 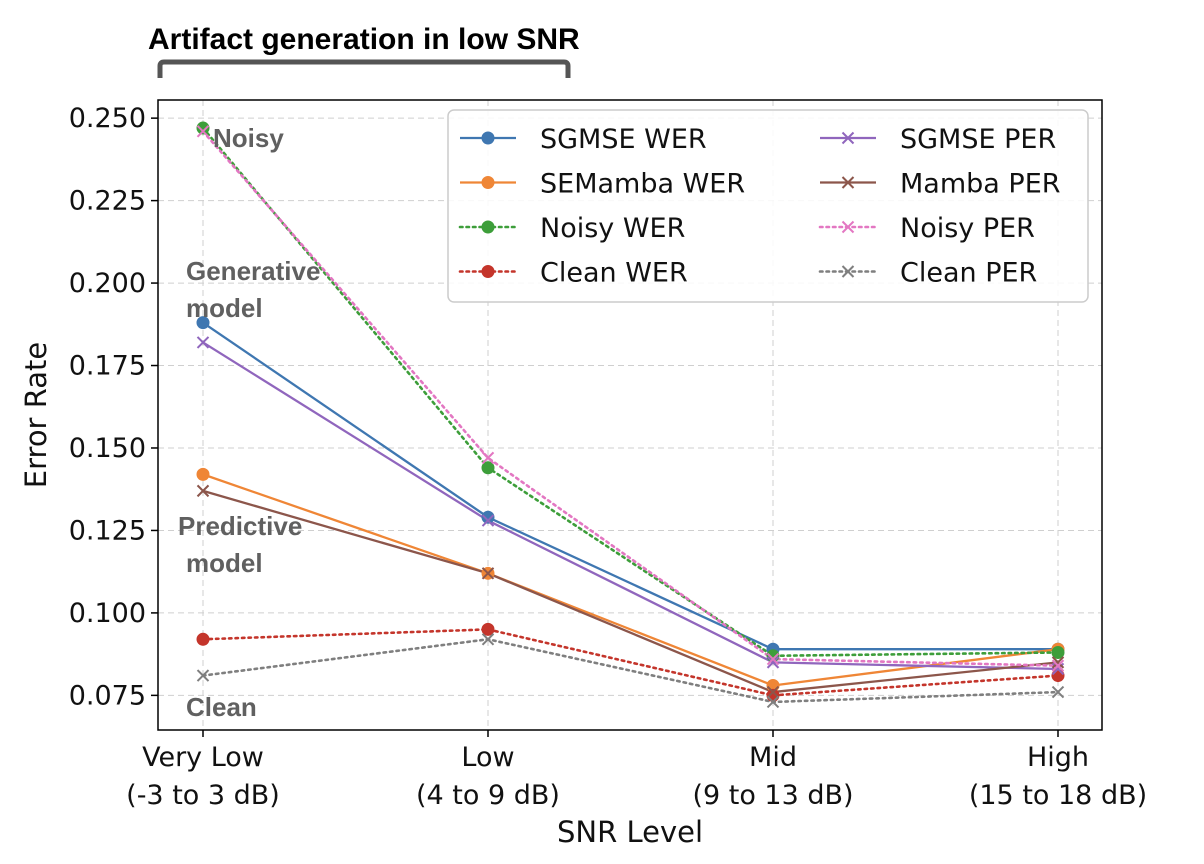 I want to click on y-tick-label: 0.150, so click(x=107, y=448).